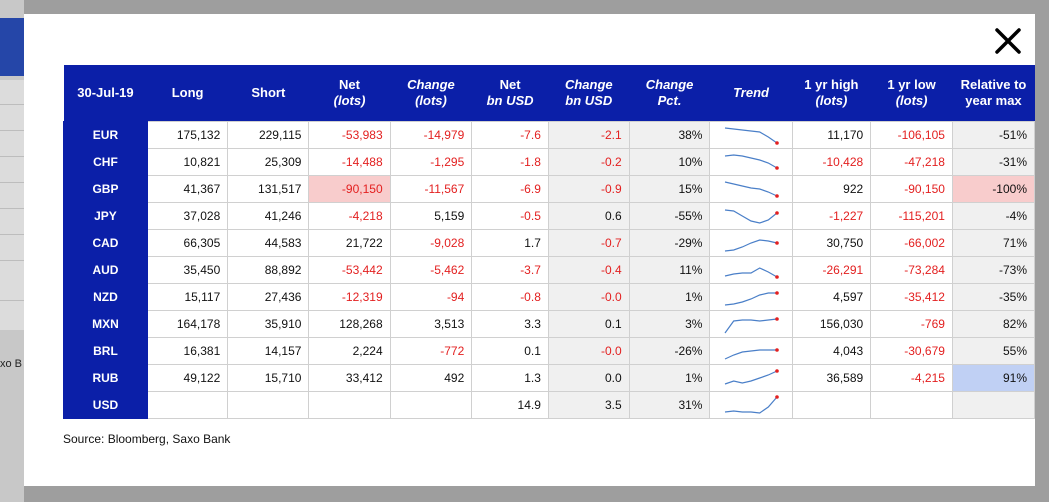 Image resolution: width=1049 pixels, height=502 pixels. I want to click on column-header-sublabel: year max, so click(993, 100).